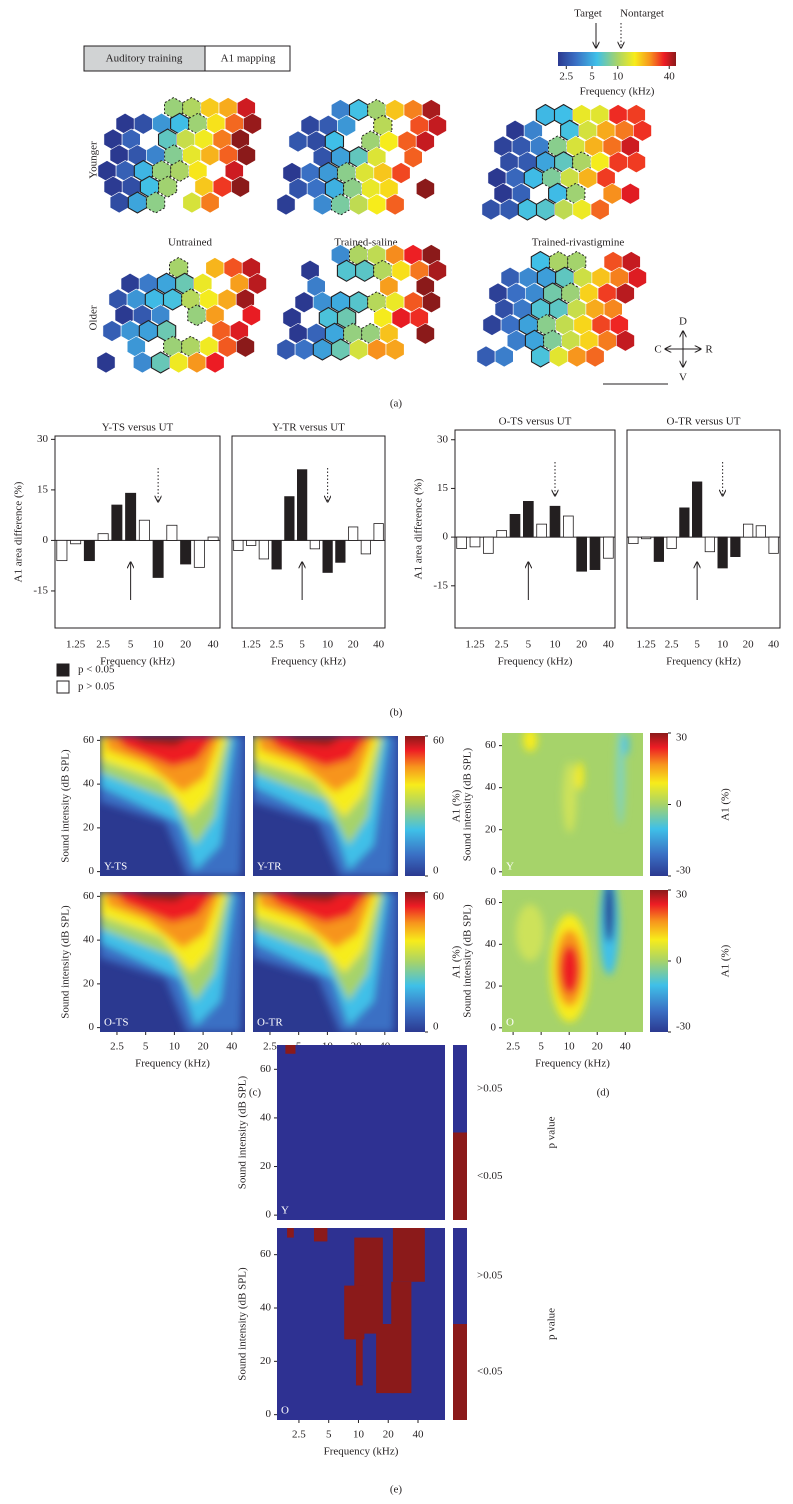 The width and height of the screenshot is (793, 1504). I want to click on colorbar-category: >0.05, so click(490, 1276).